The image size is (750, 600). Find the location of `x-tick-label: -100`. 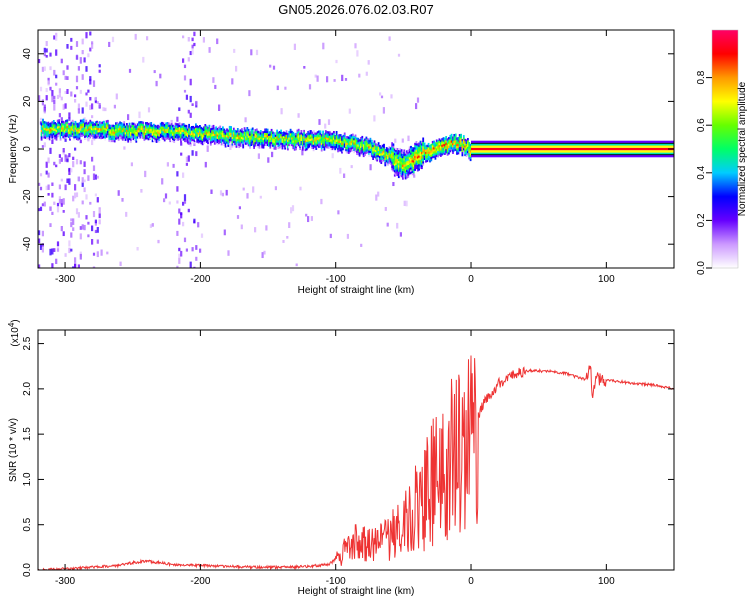

x-tick-label: -100 is located at coordinates (336, 581).